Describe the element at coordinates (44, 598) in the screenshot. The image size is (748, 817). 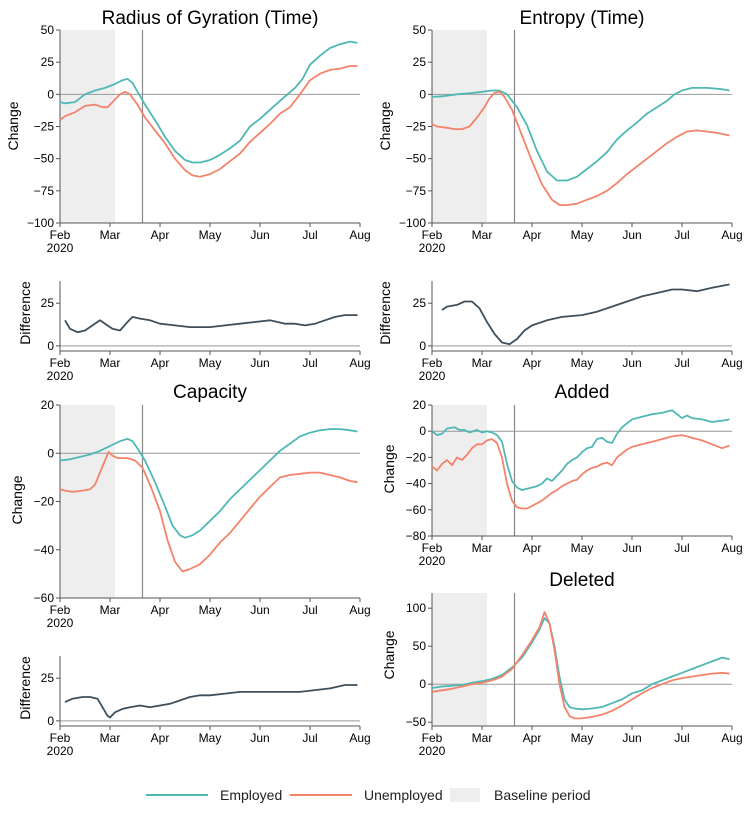
I see `capacity-ytick-label: −60` at that location.